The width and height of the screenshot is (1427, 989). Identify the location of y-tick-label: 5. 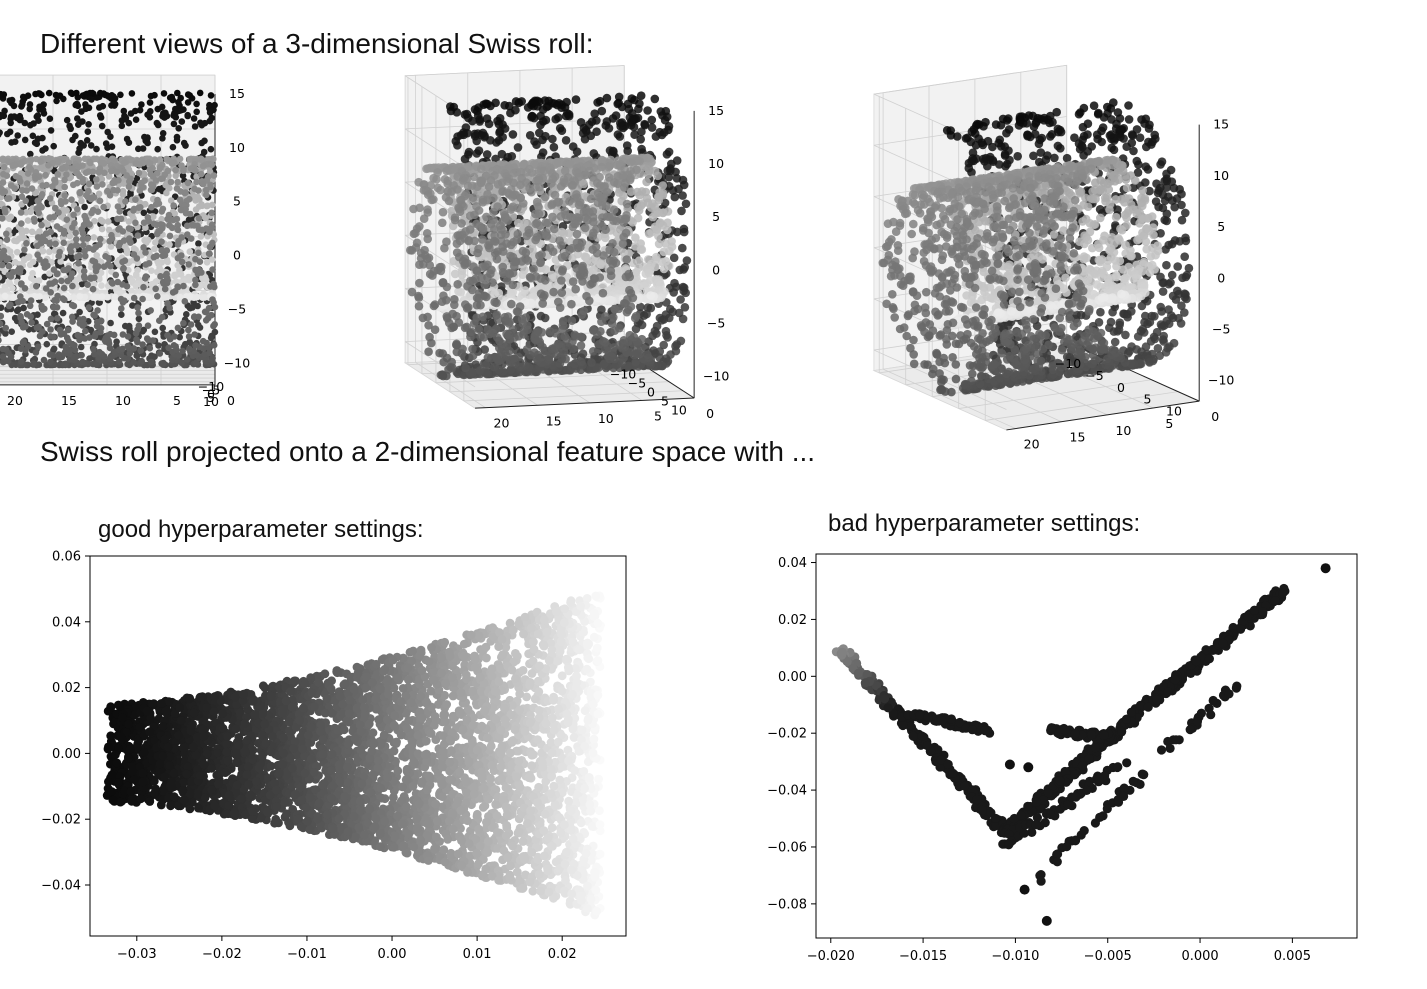
(177, 400).